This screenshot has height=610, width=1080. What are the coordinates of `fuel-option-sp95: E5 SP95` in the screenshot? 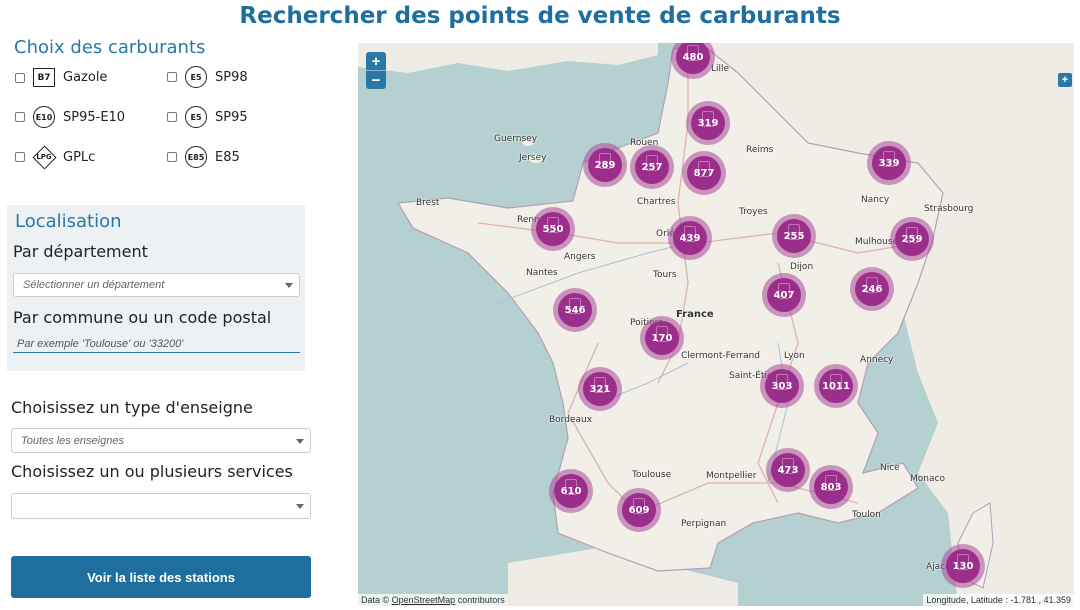 It's located at (207, 117).